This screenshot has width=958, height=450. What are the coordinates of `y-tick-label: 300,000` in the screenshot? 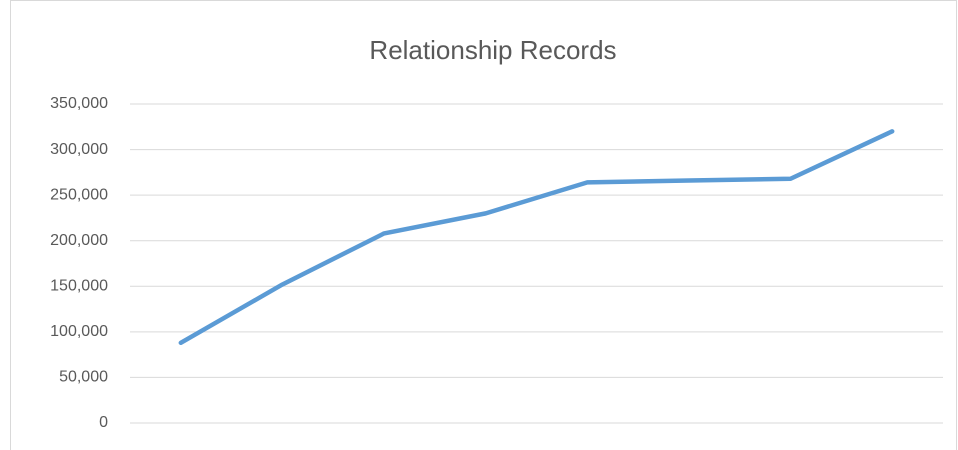 It's located at (79, 149).